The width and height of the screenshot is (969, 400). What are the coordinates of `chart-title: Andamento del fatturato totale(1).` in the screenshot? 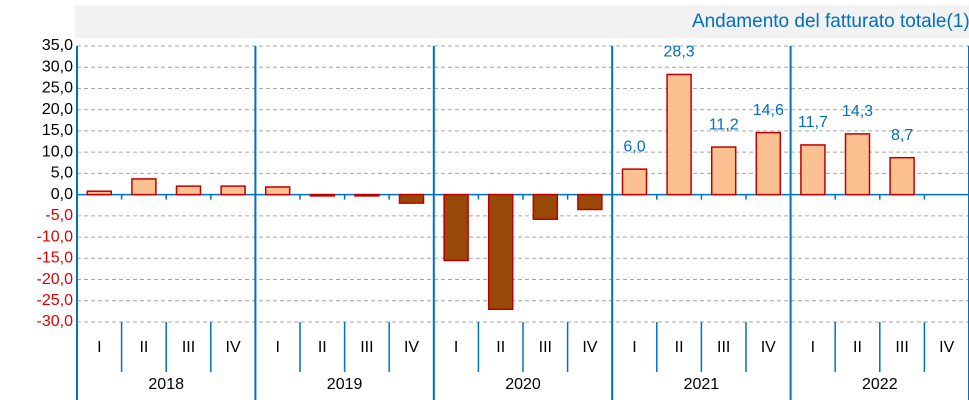 It's located at (830, 21).